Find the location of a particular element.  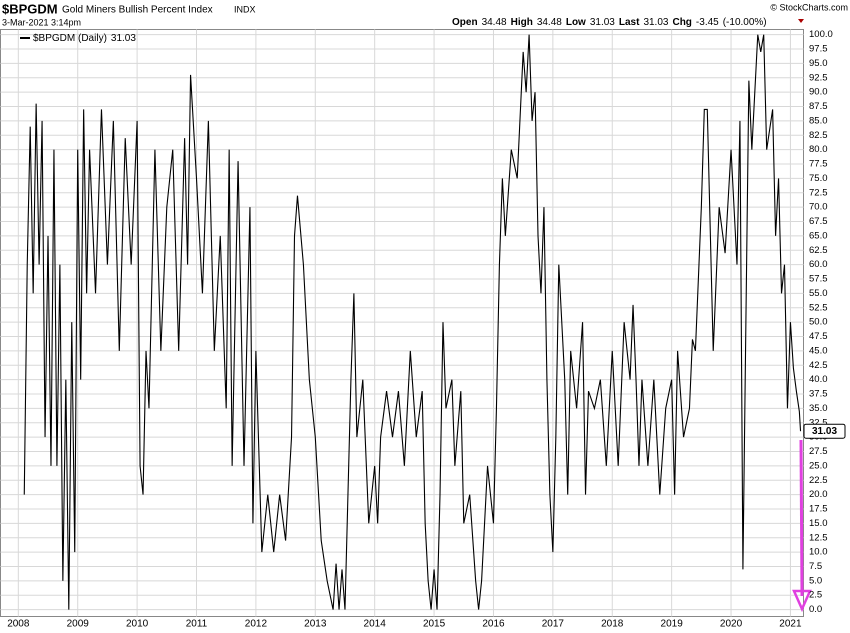

y-tick-label: 67.5 is located at coordinates (818, 221).